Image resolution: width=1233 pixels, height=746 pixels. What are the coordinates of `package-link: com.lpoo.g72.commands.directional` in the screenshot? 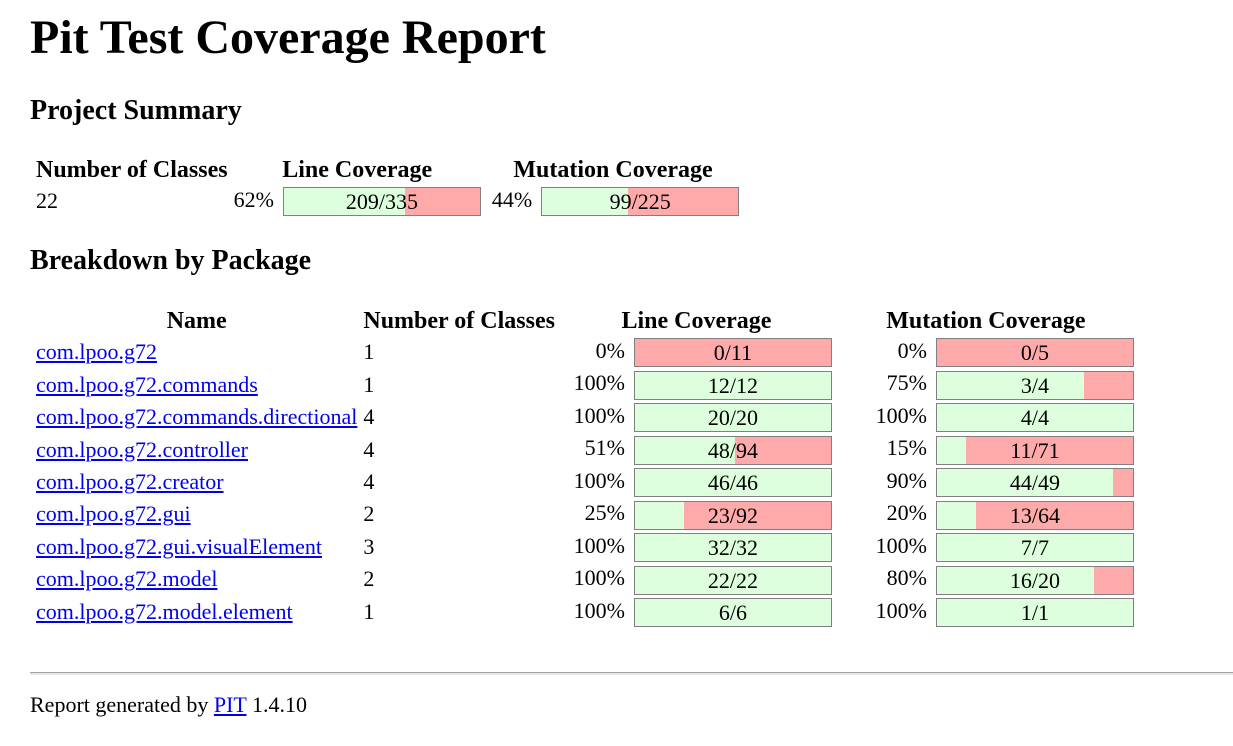 It's located at (197, 417).